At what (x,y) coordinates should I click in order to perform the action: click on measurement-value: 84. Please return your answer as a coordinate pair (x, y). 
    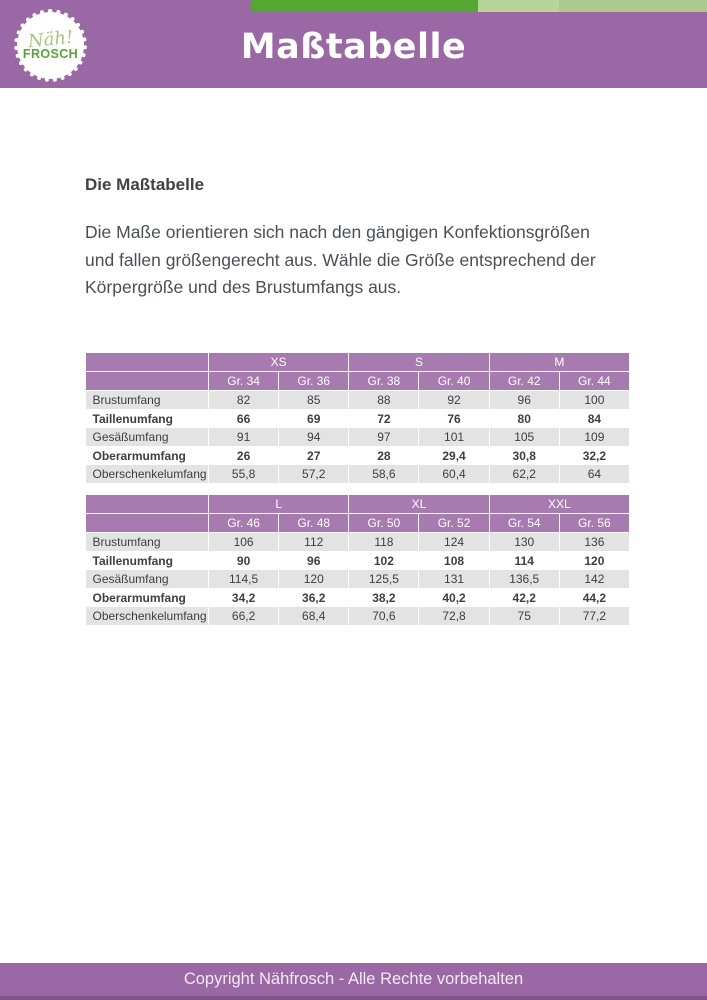
    Looking at the image, I should click on (595, 418).